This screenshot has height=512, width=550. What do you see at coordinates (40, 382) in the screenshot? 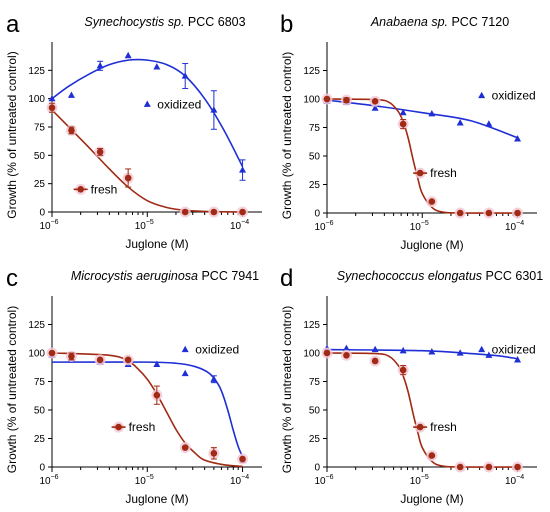
I see `y-tick-label: 75` at bounding box center [40, 382].